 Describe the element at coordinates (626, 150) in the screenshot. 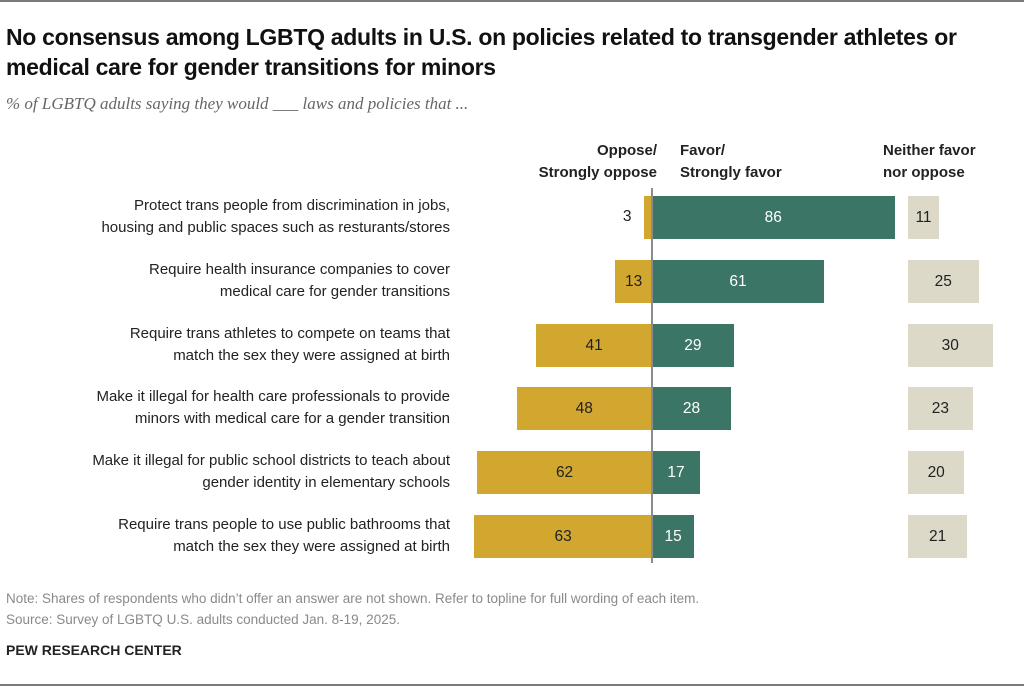

I see `column-header-oppose-line1: Oppose/` at that location.